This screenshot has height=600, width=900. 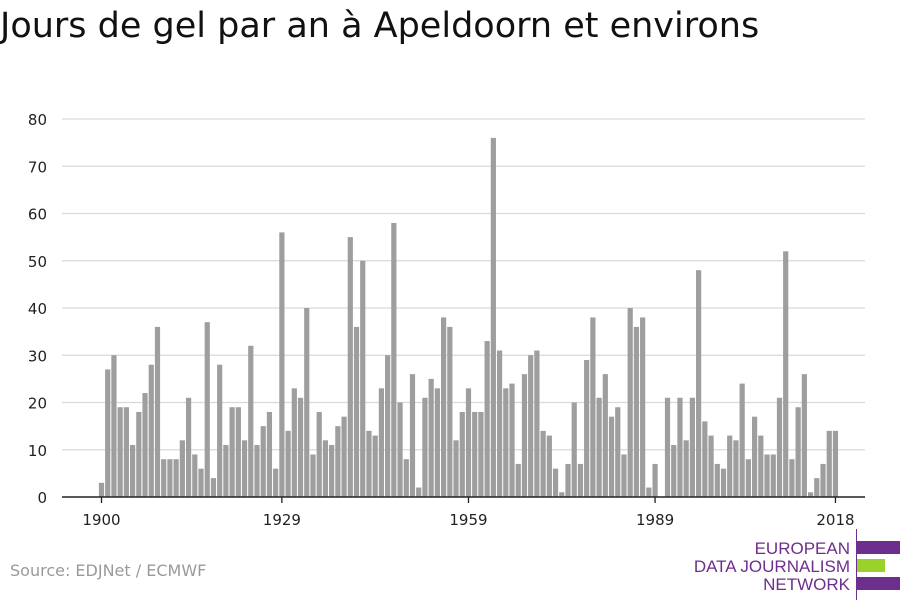 I want to click on bar-1915, so click(x=195, y=475).